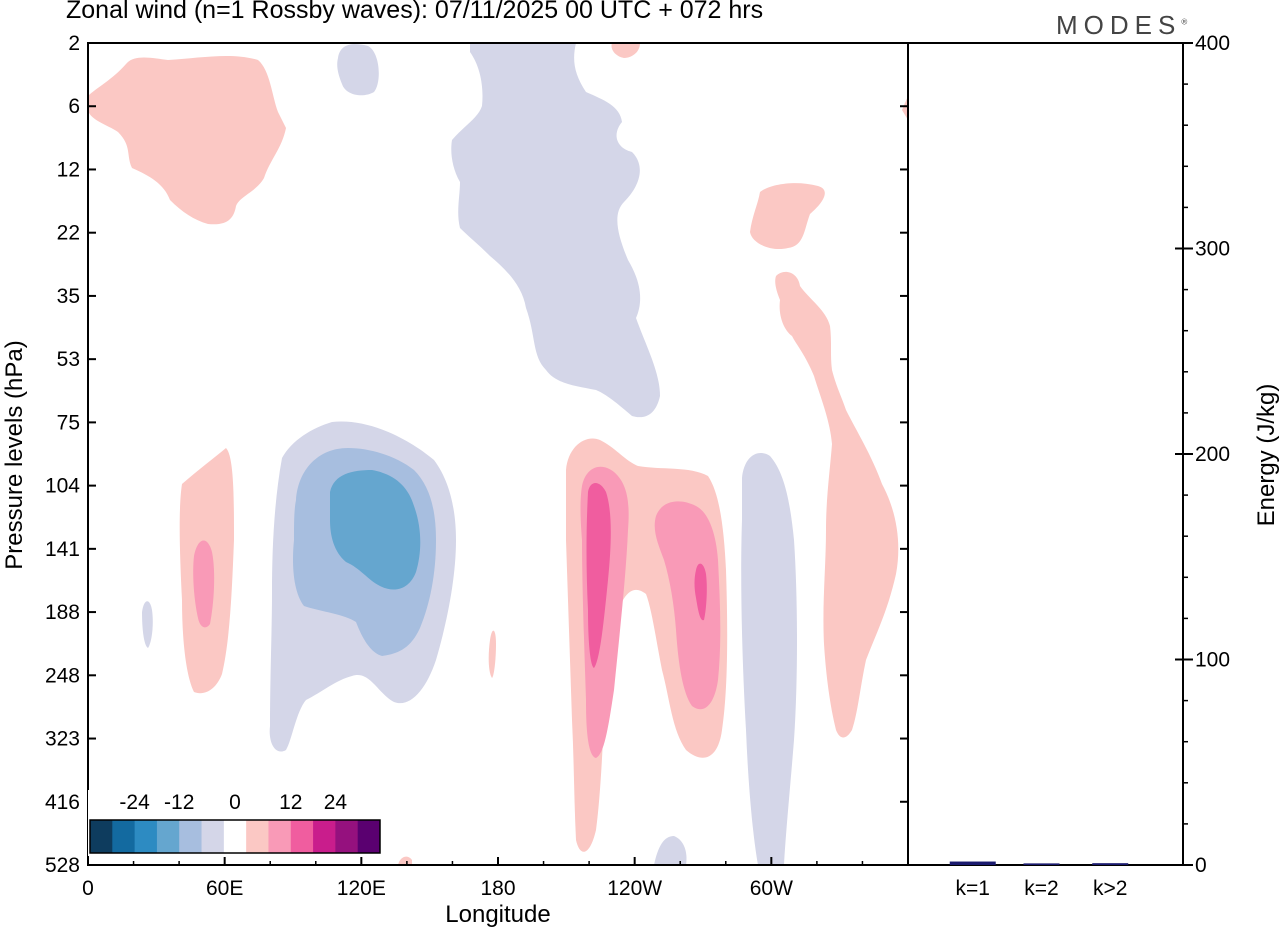 This screenshot has width=1280, height=930. I want to click on y-tick-label: 12, so click(68, 169).